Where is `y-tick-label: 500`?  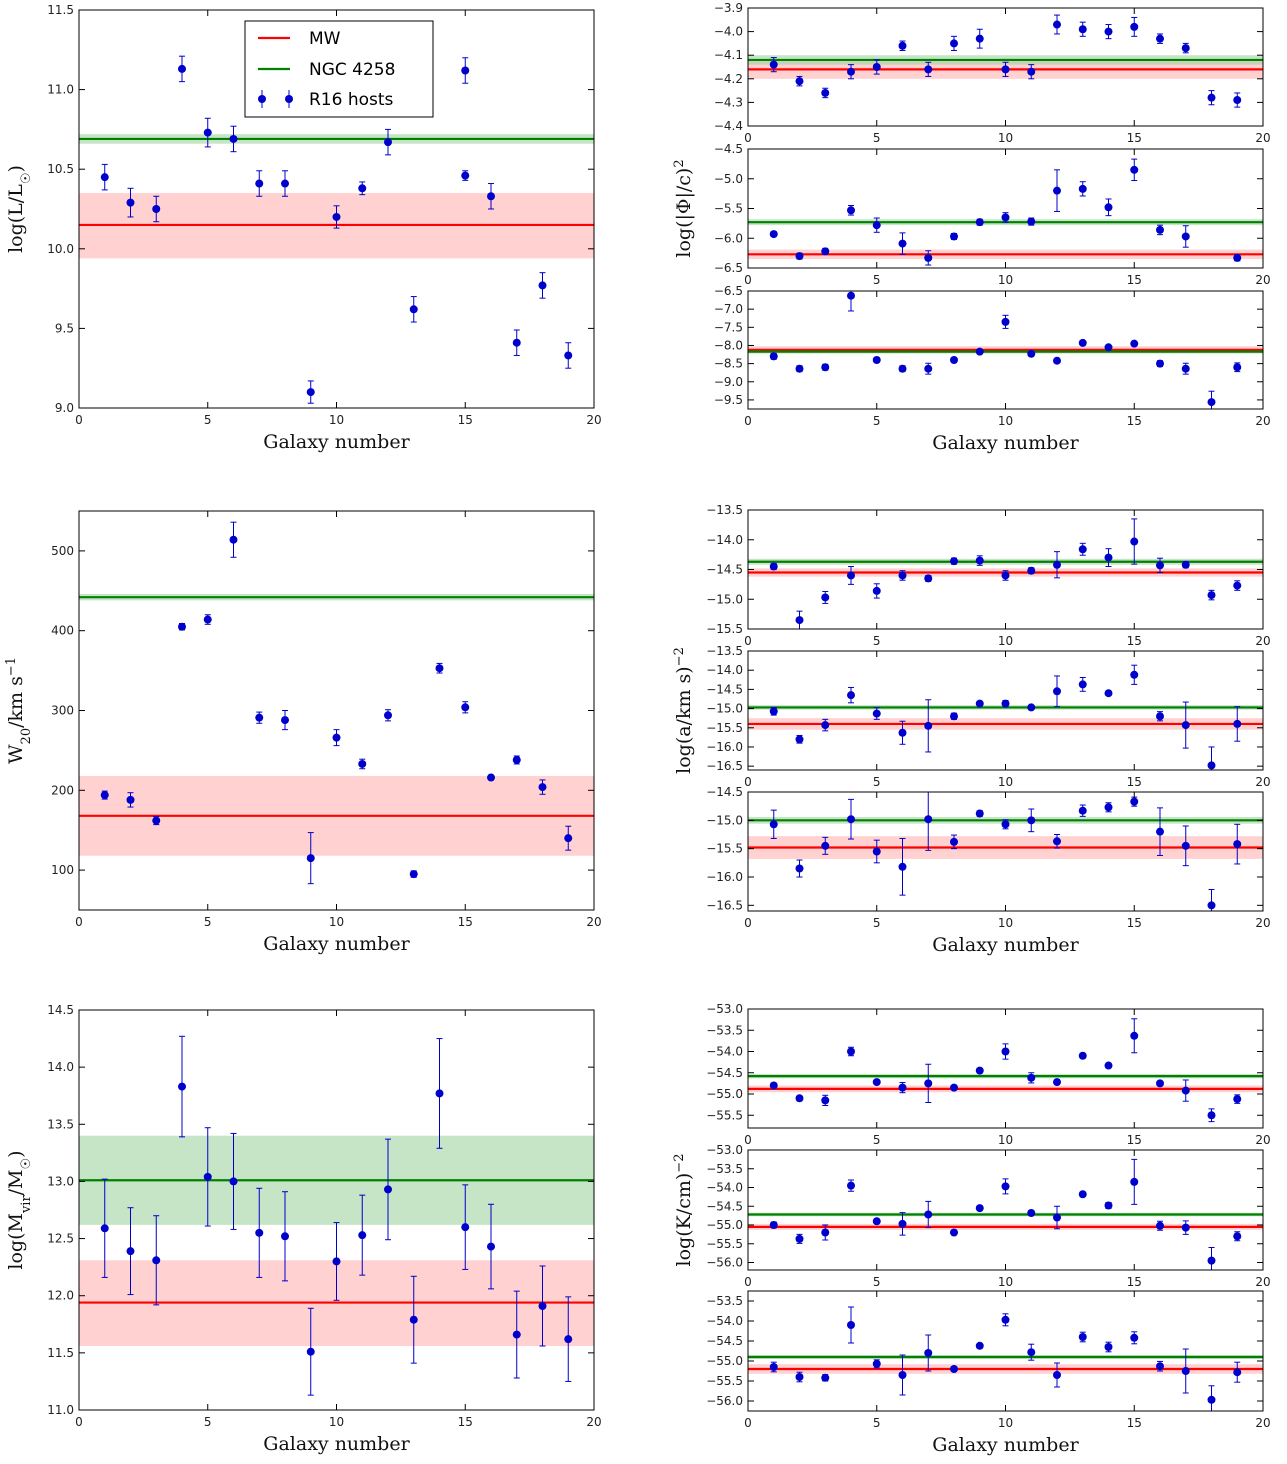 y-tick-label: 500 is located at coordinates (62, 551).